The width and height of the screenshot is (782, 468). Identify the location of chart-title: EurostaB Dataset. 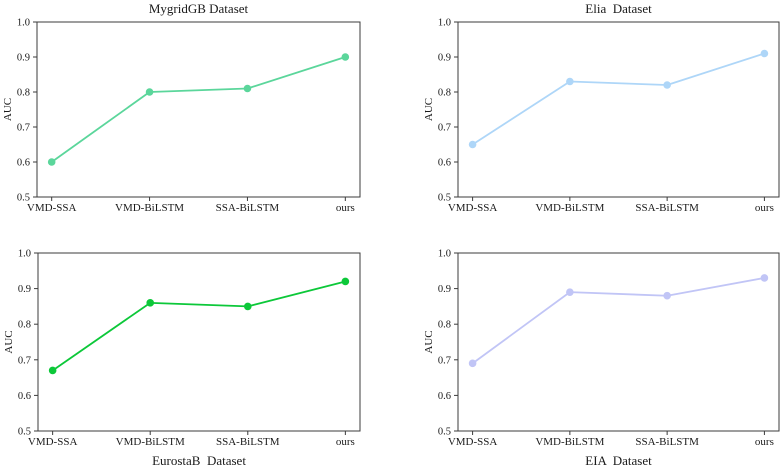
(199, 460).